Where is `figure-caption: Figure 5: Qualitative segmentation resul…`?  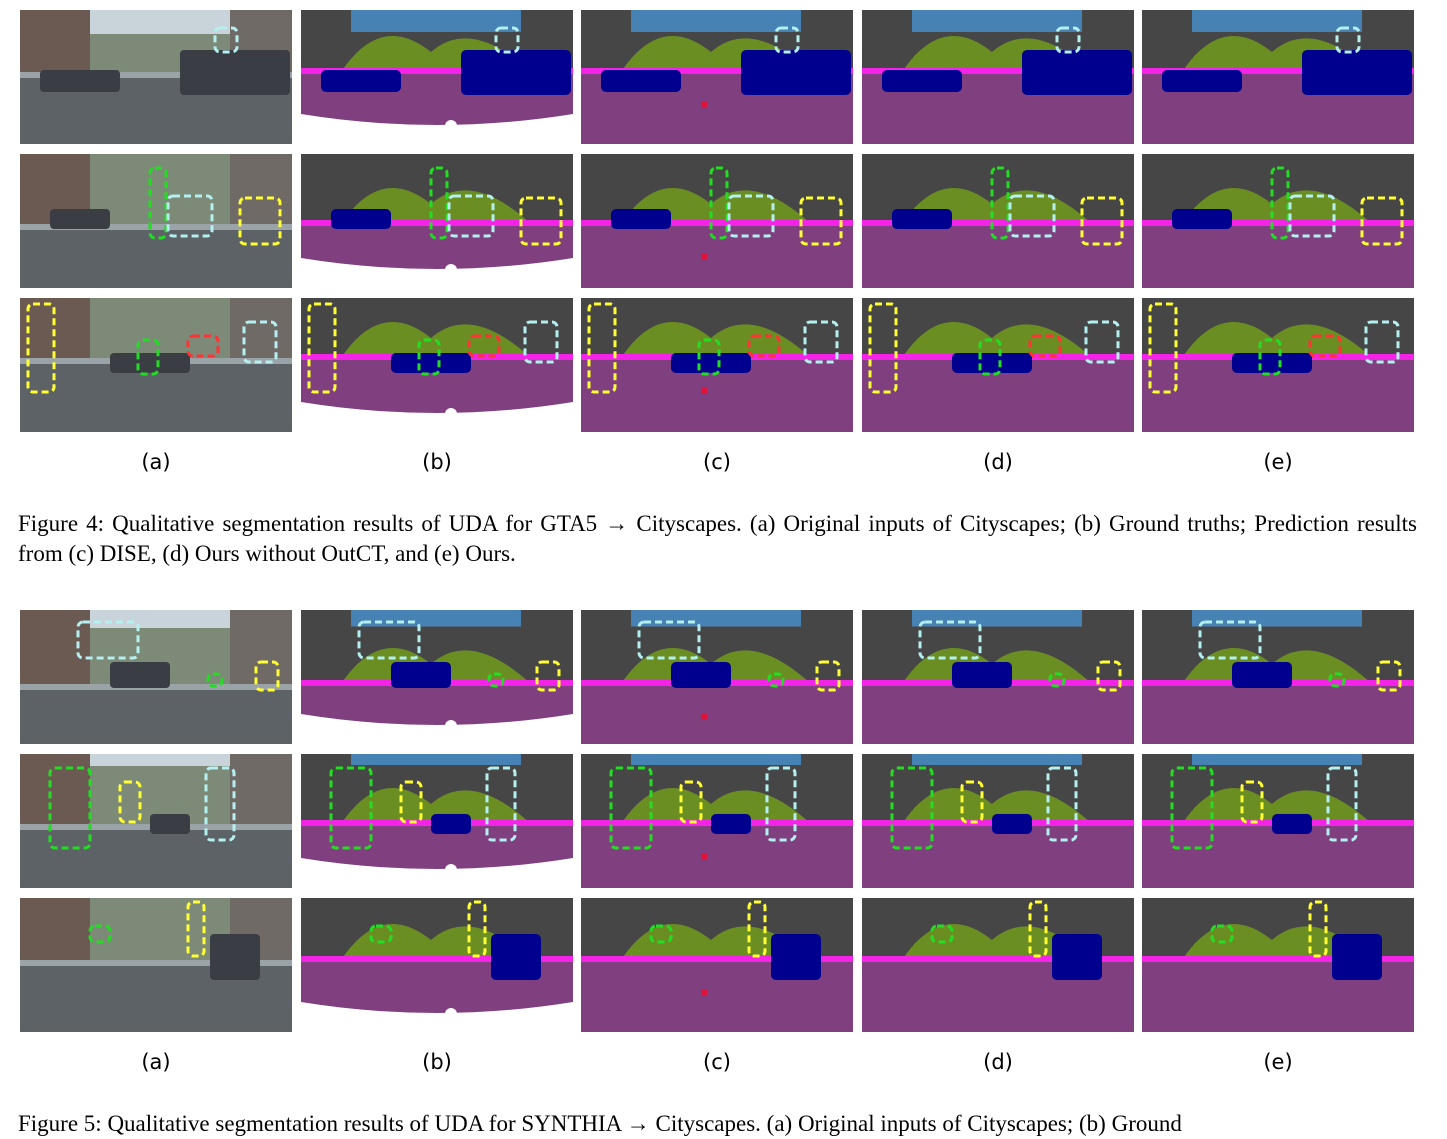
figure-caption: Figure 5: Qualitative segmentation resul… is located at coordinates (600, 1123).